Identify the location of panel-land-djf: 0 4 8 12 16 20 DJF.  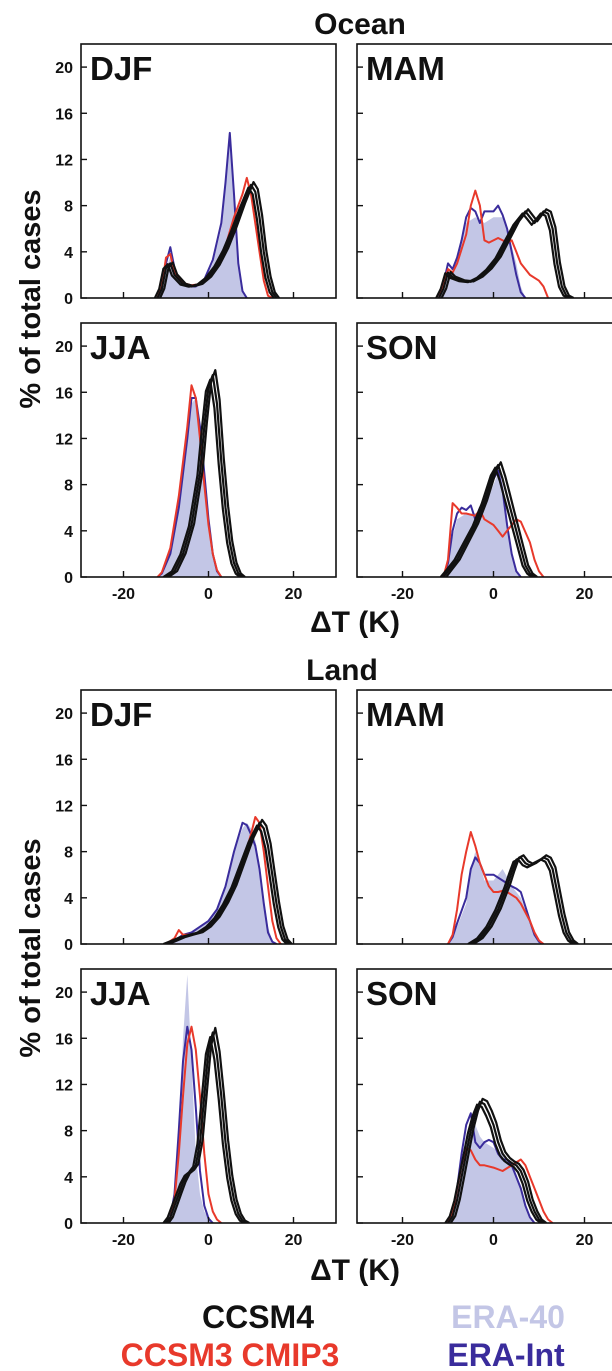
(196, 821).